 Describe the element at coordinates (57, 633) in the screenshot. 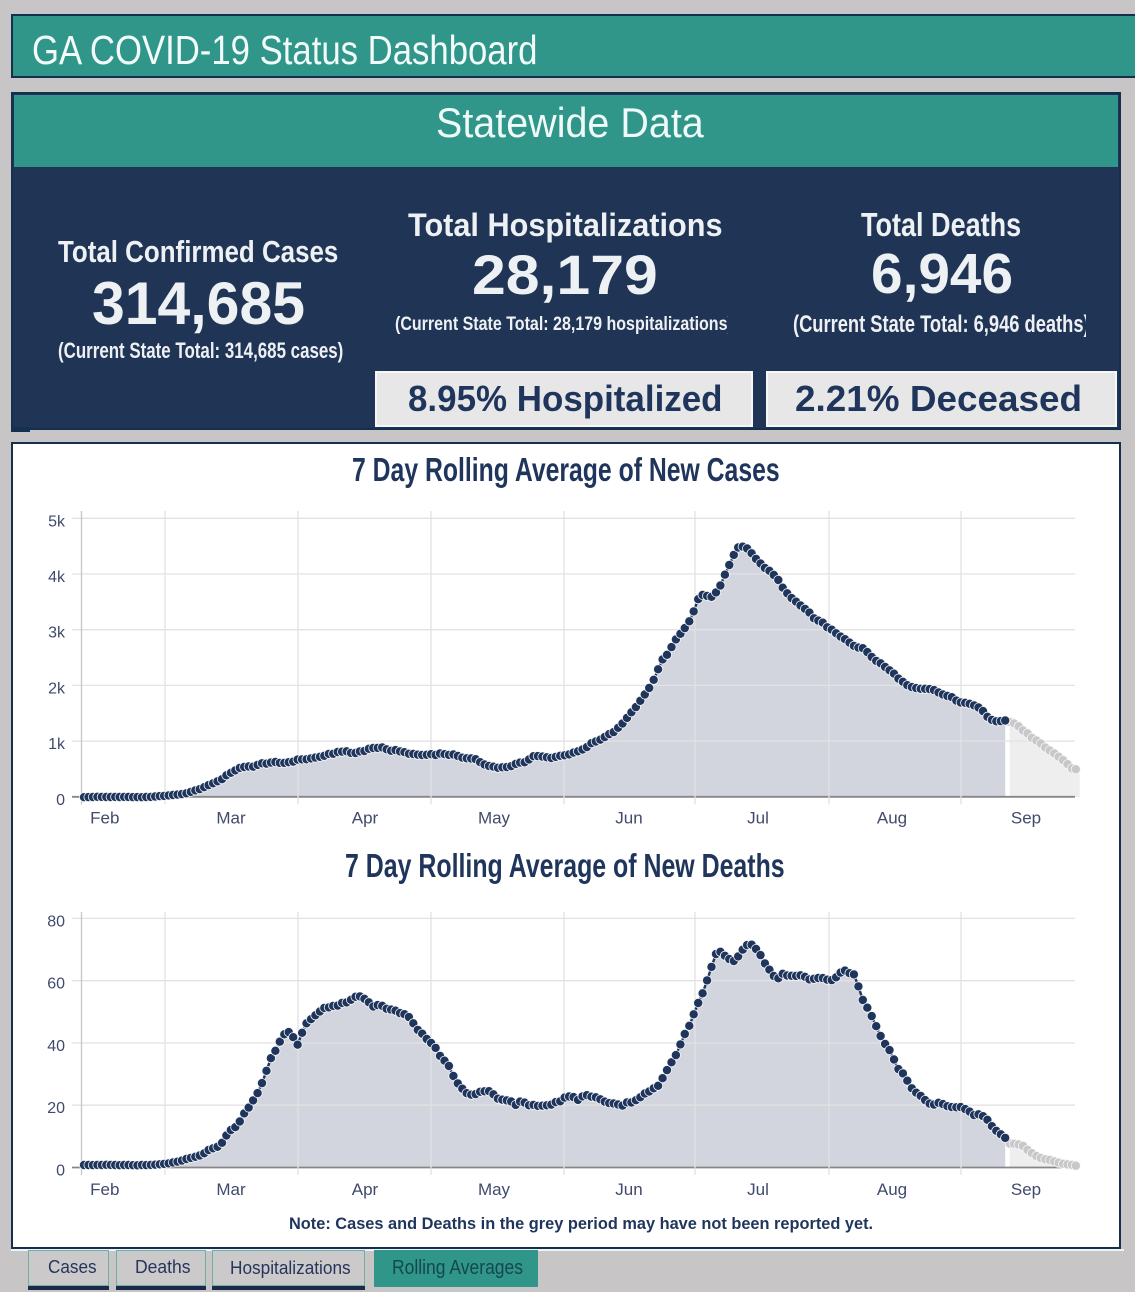

I see `svg-text: 3k` at that location.